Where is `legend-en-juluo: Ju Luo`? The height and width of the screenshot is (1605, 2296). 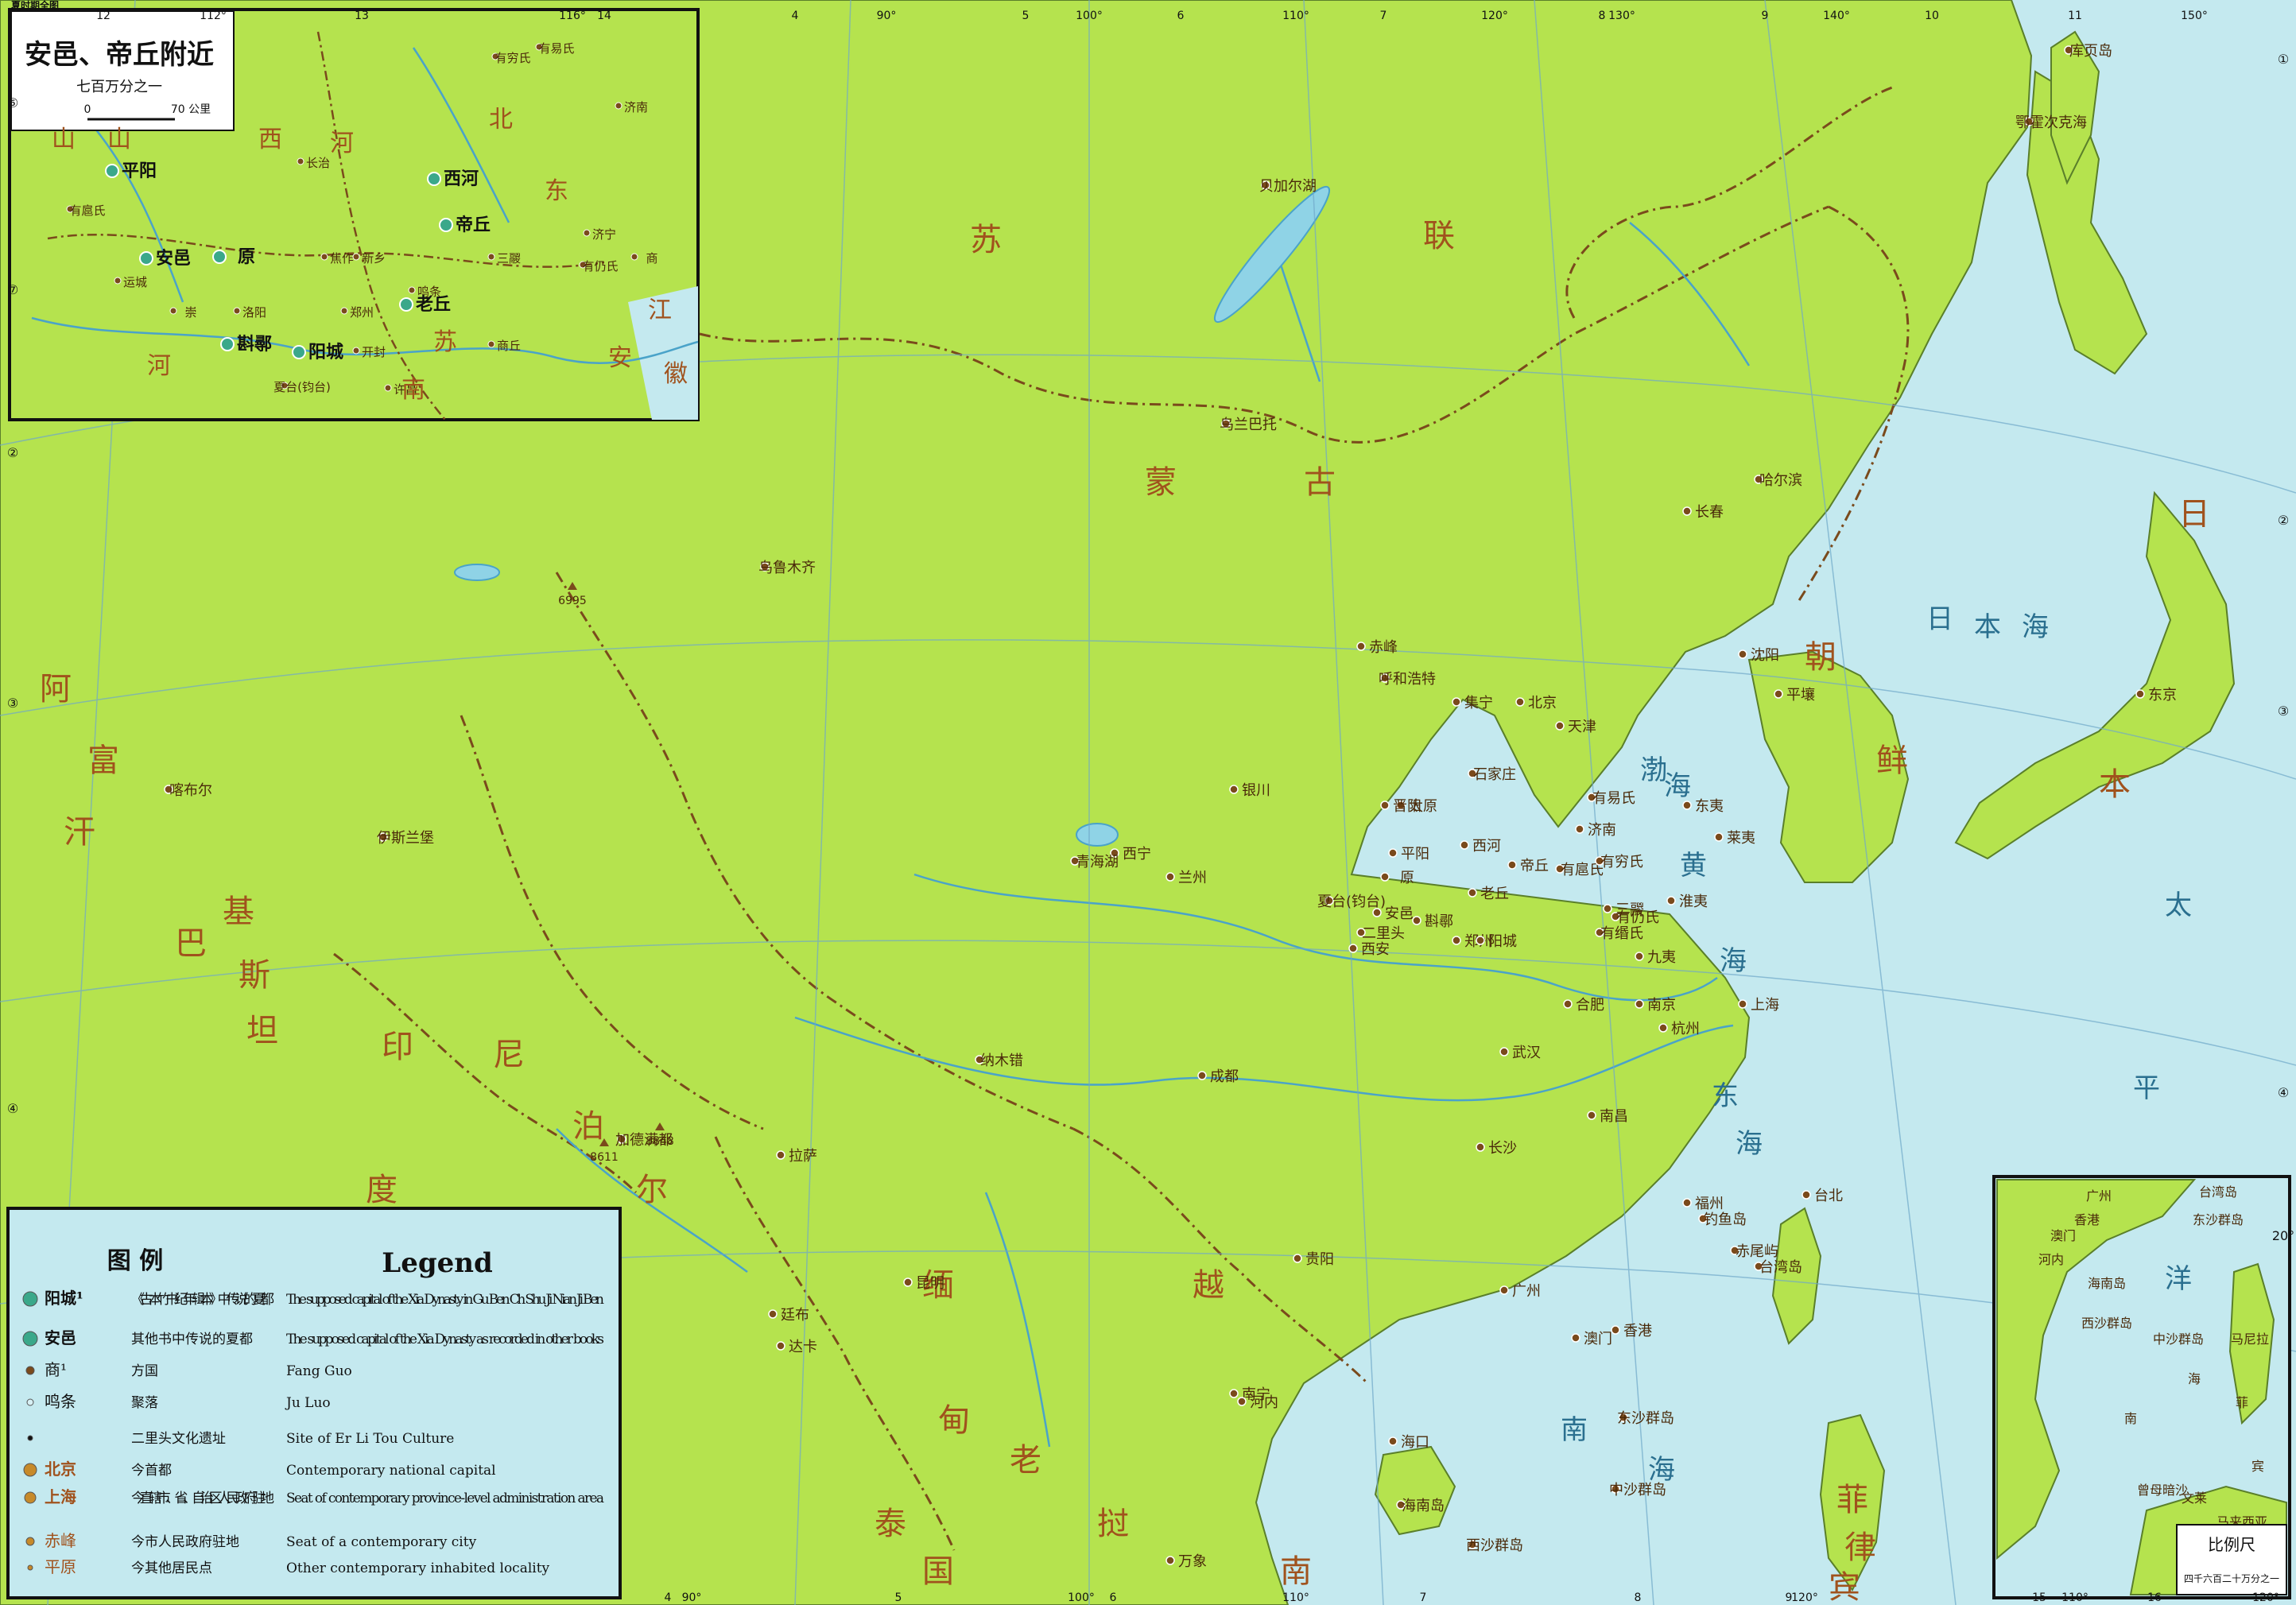 legend-en-juluo: Ju Luo is located at coordinates (308, 1403).